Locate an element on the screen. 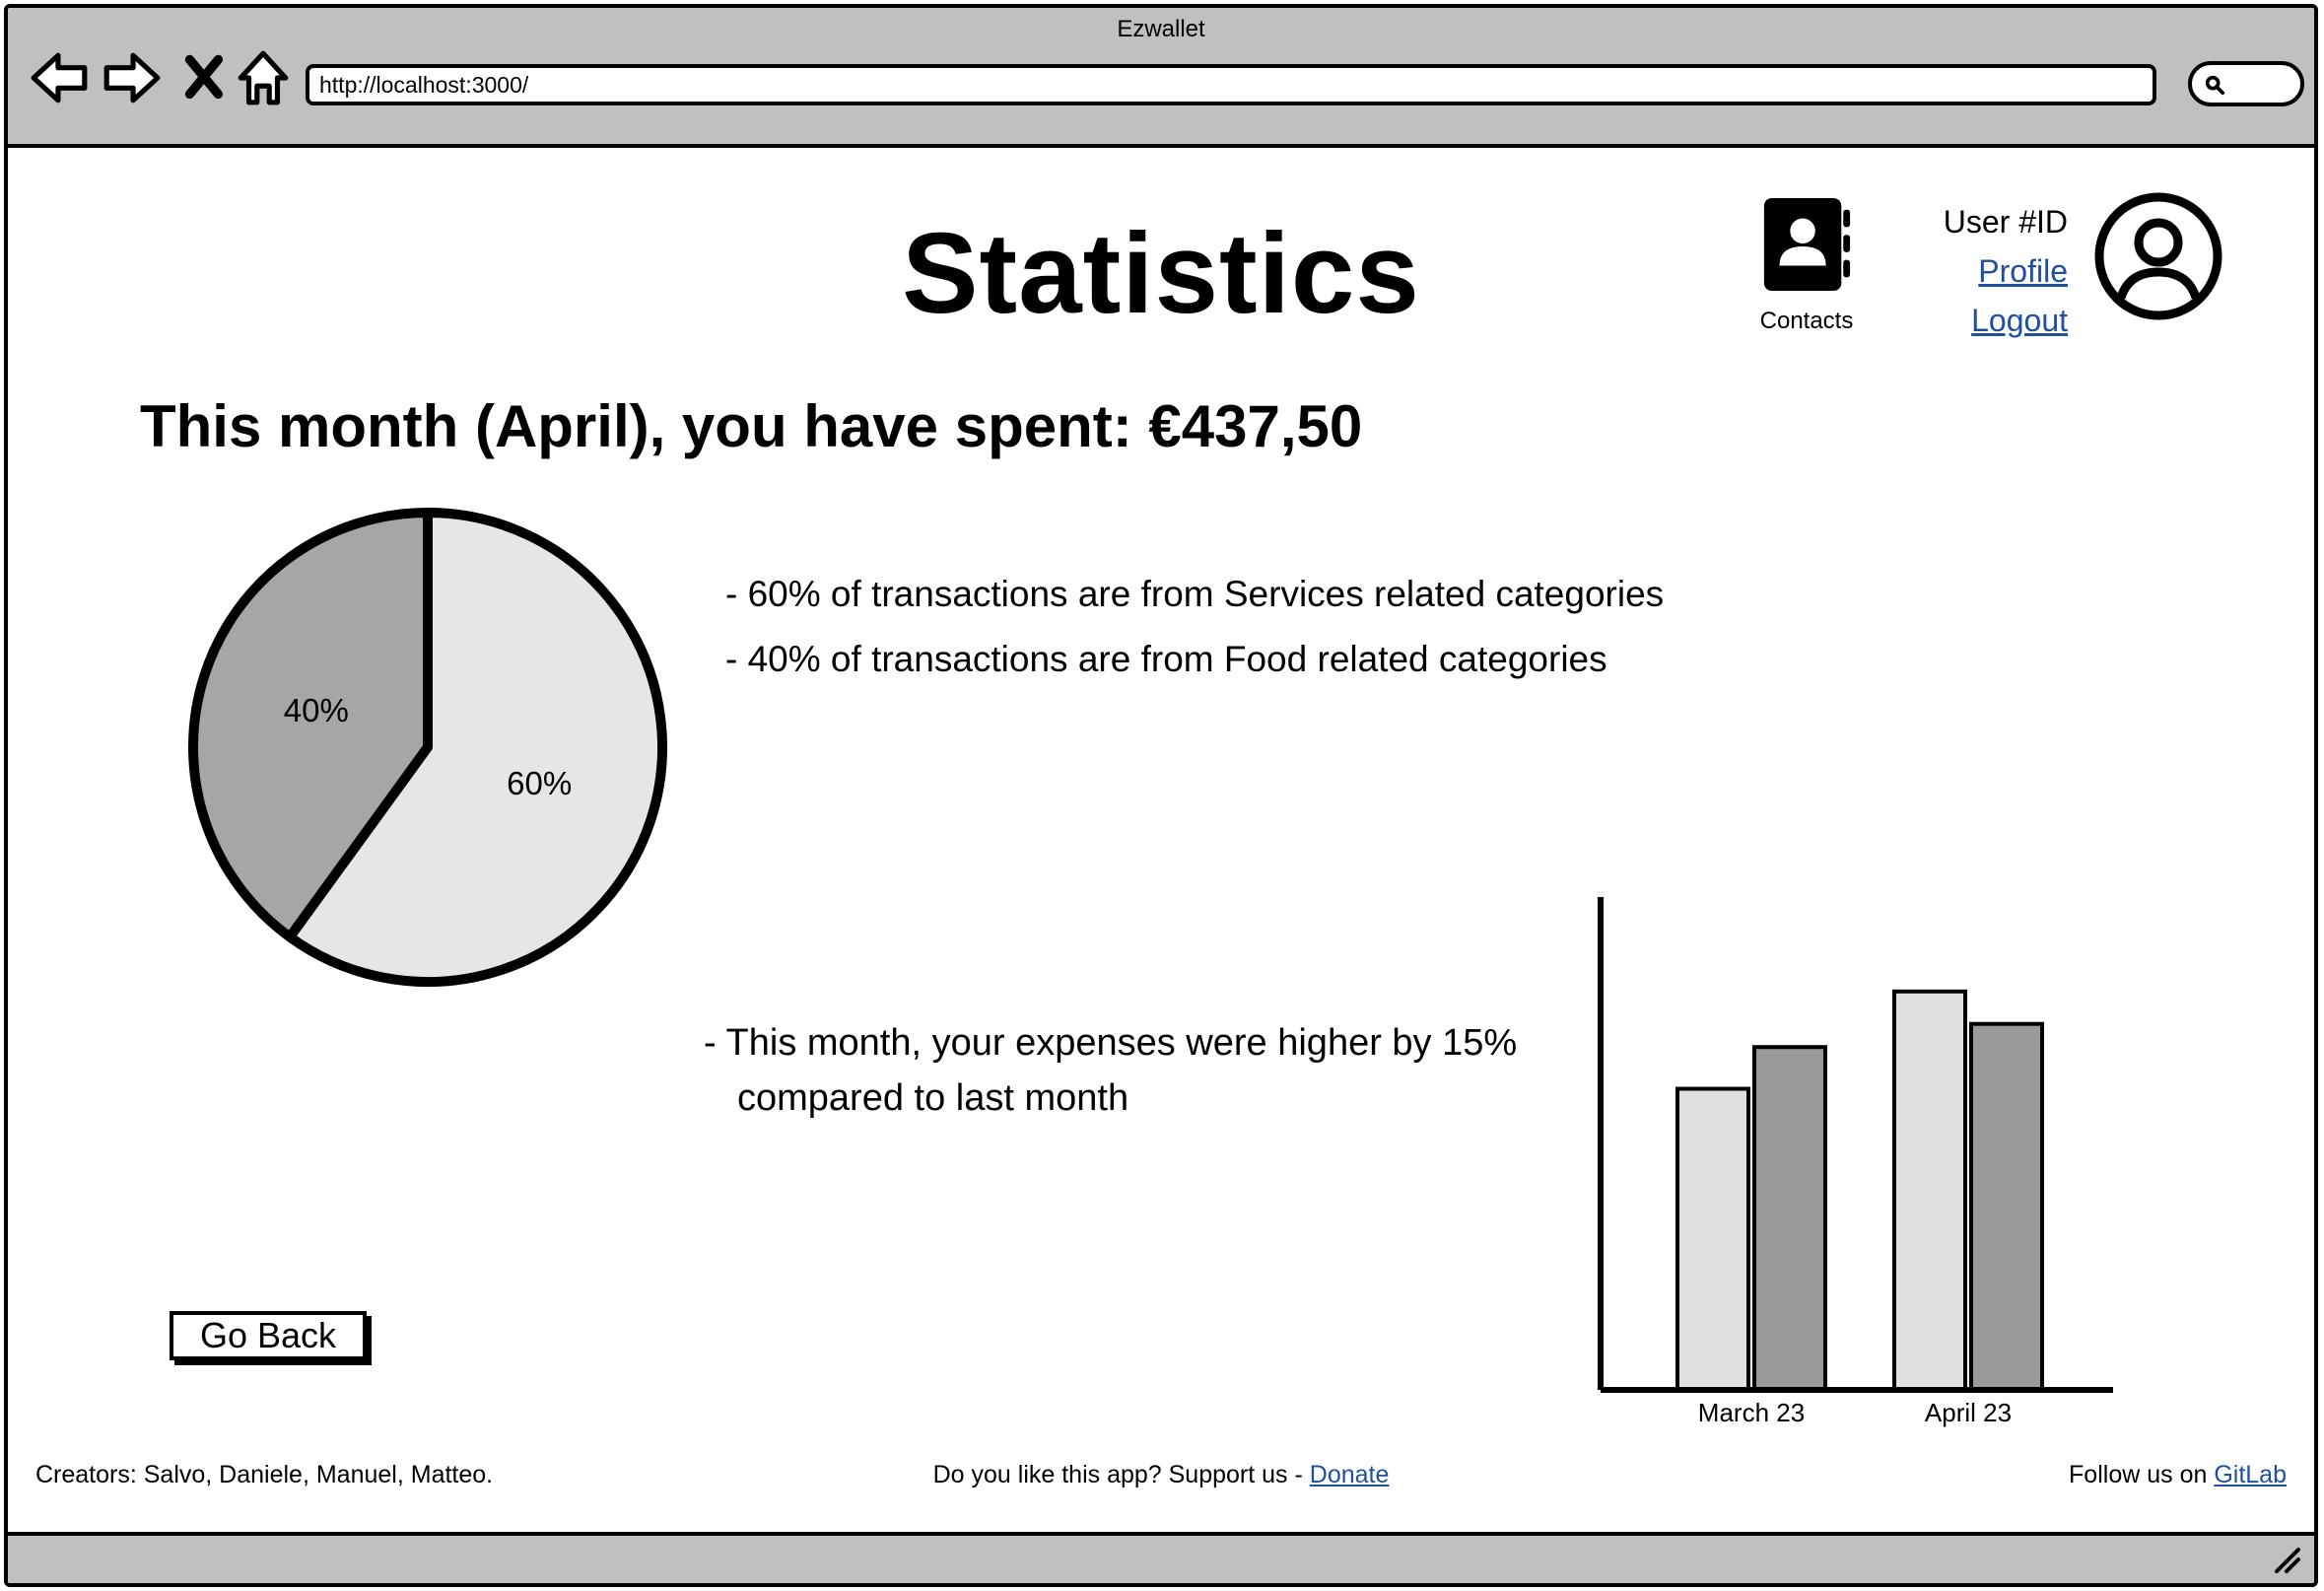 The width and height of the screenshot is (2324, 1591). monthly-bar-chart: March 23 April 23 is located at coordinates (1856, 1162).